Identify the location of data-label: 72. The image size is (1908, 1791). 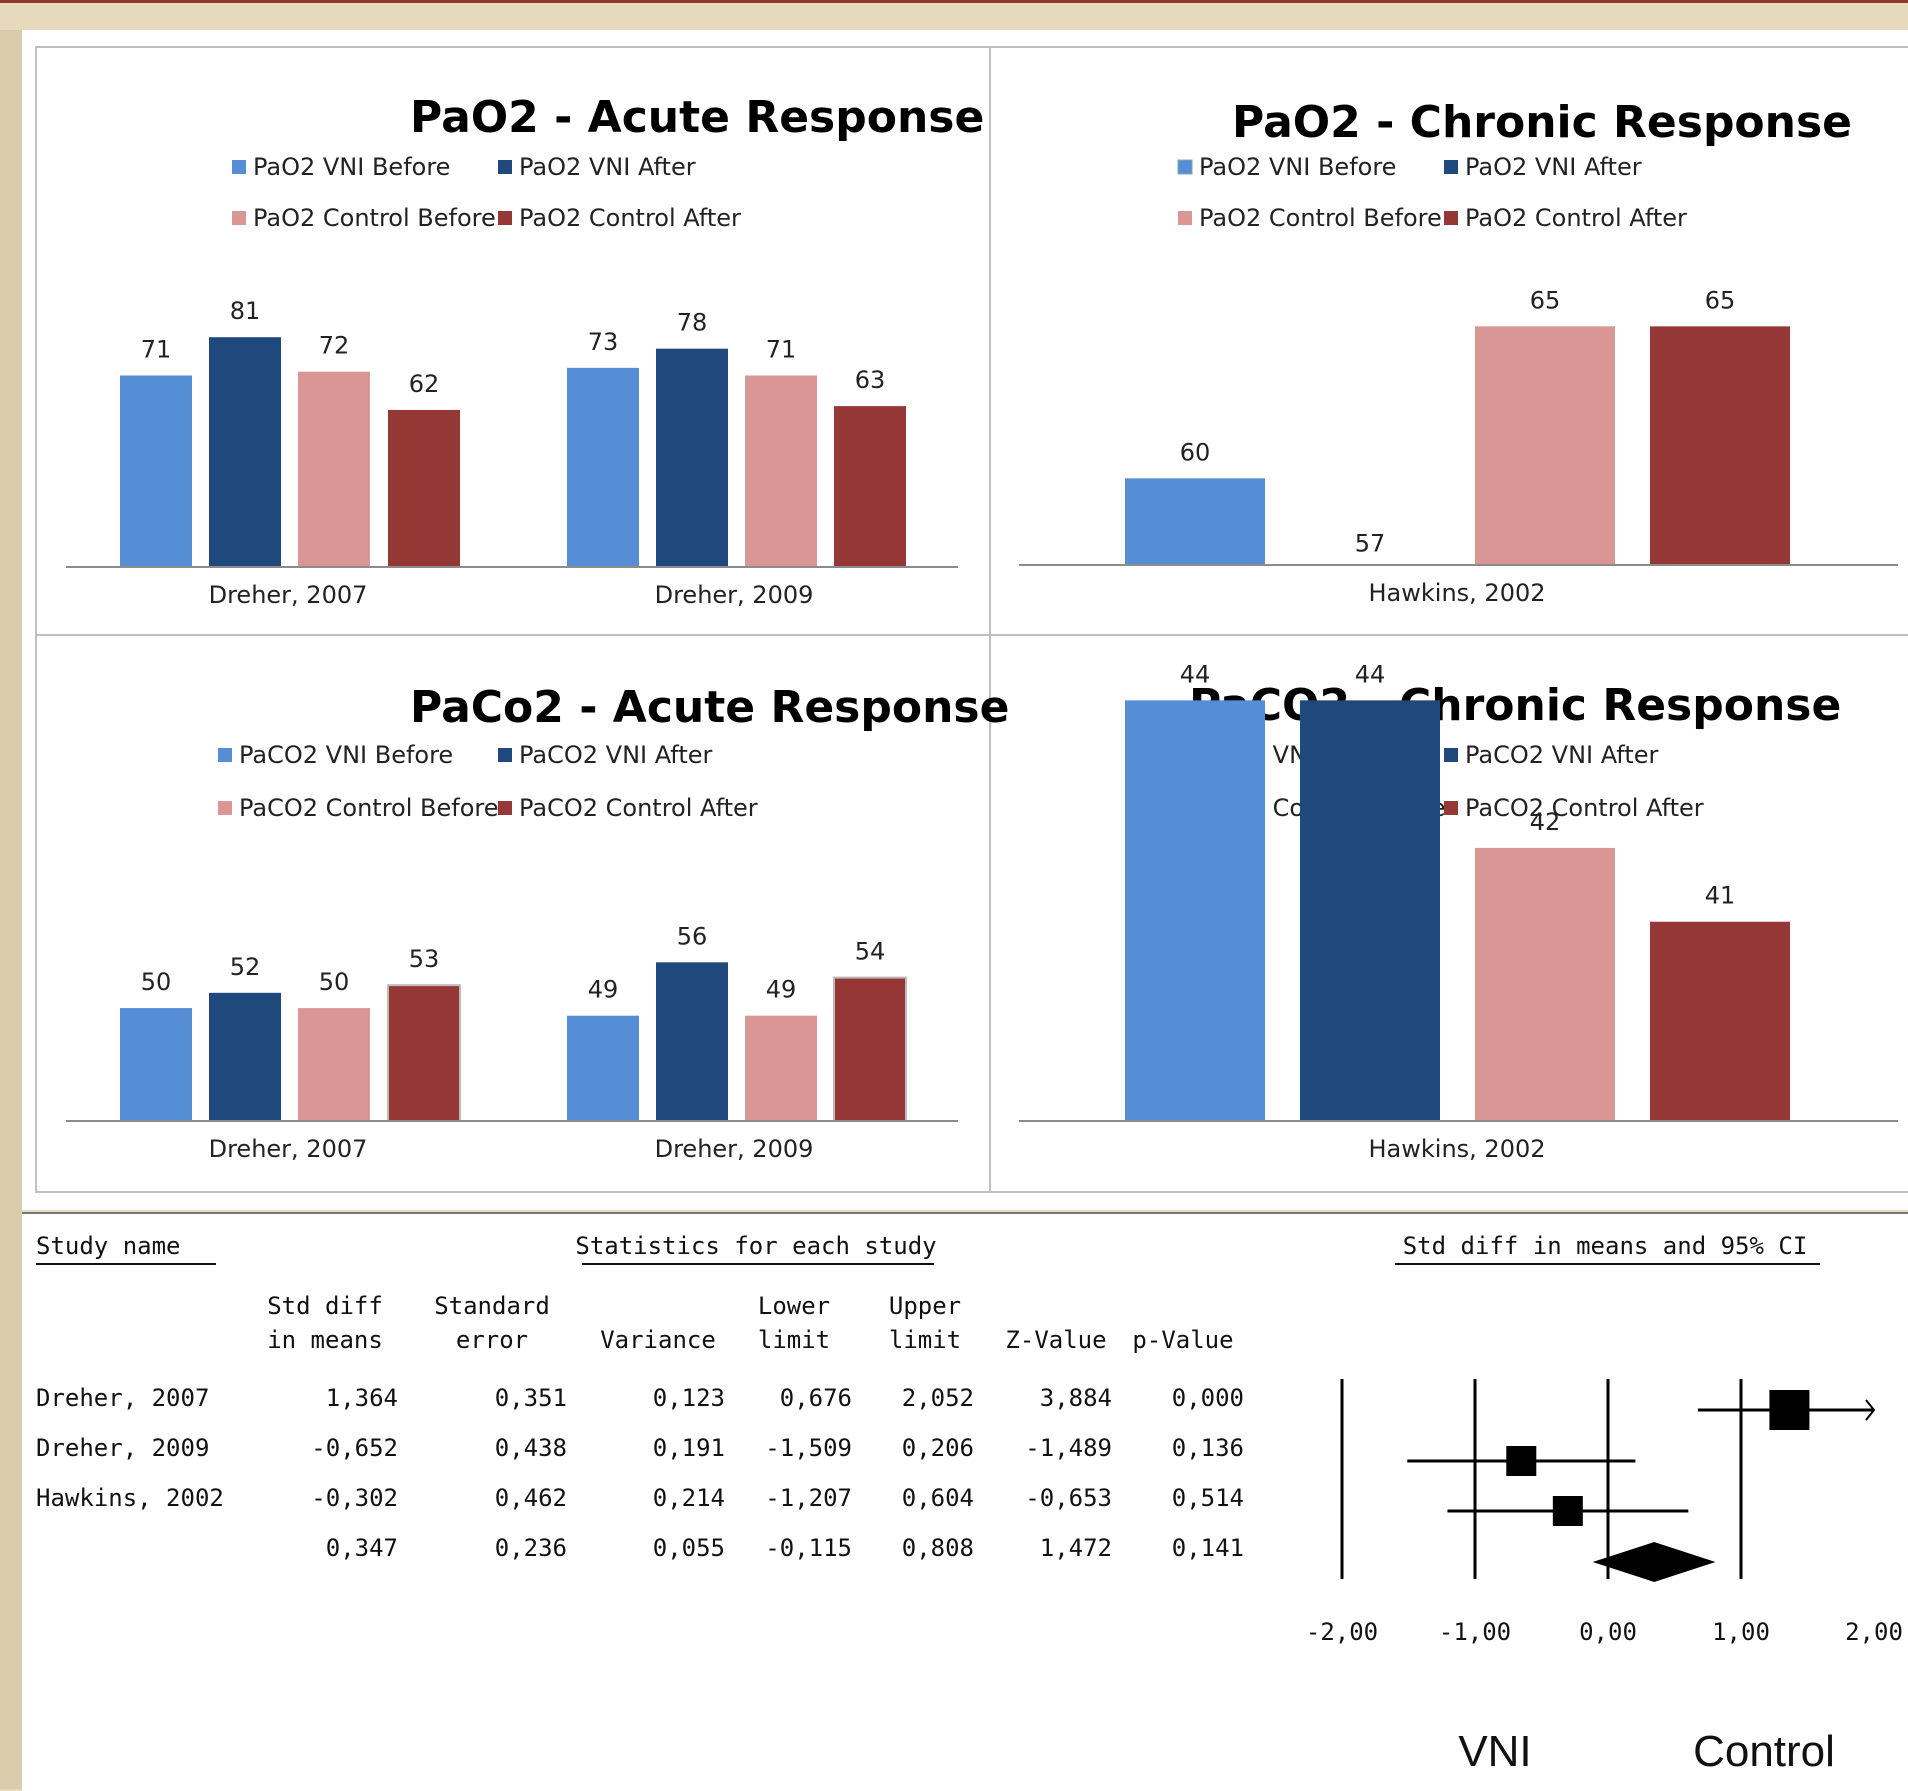
(334, 346).